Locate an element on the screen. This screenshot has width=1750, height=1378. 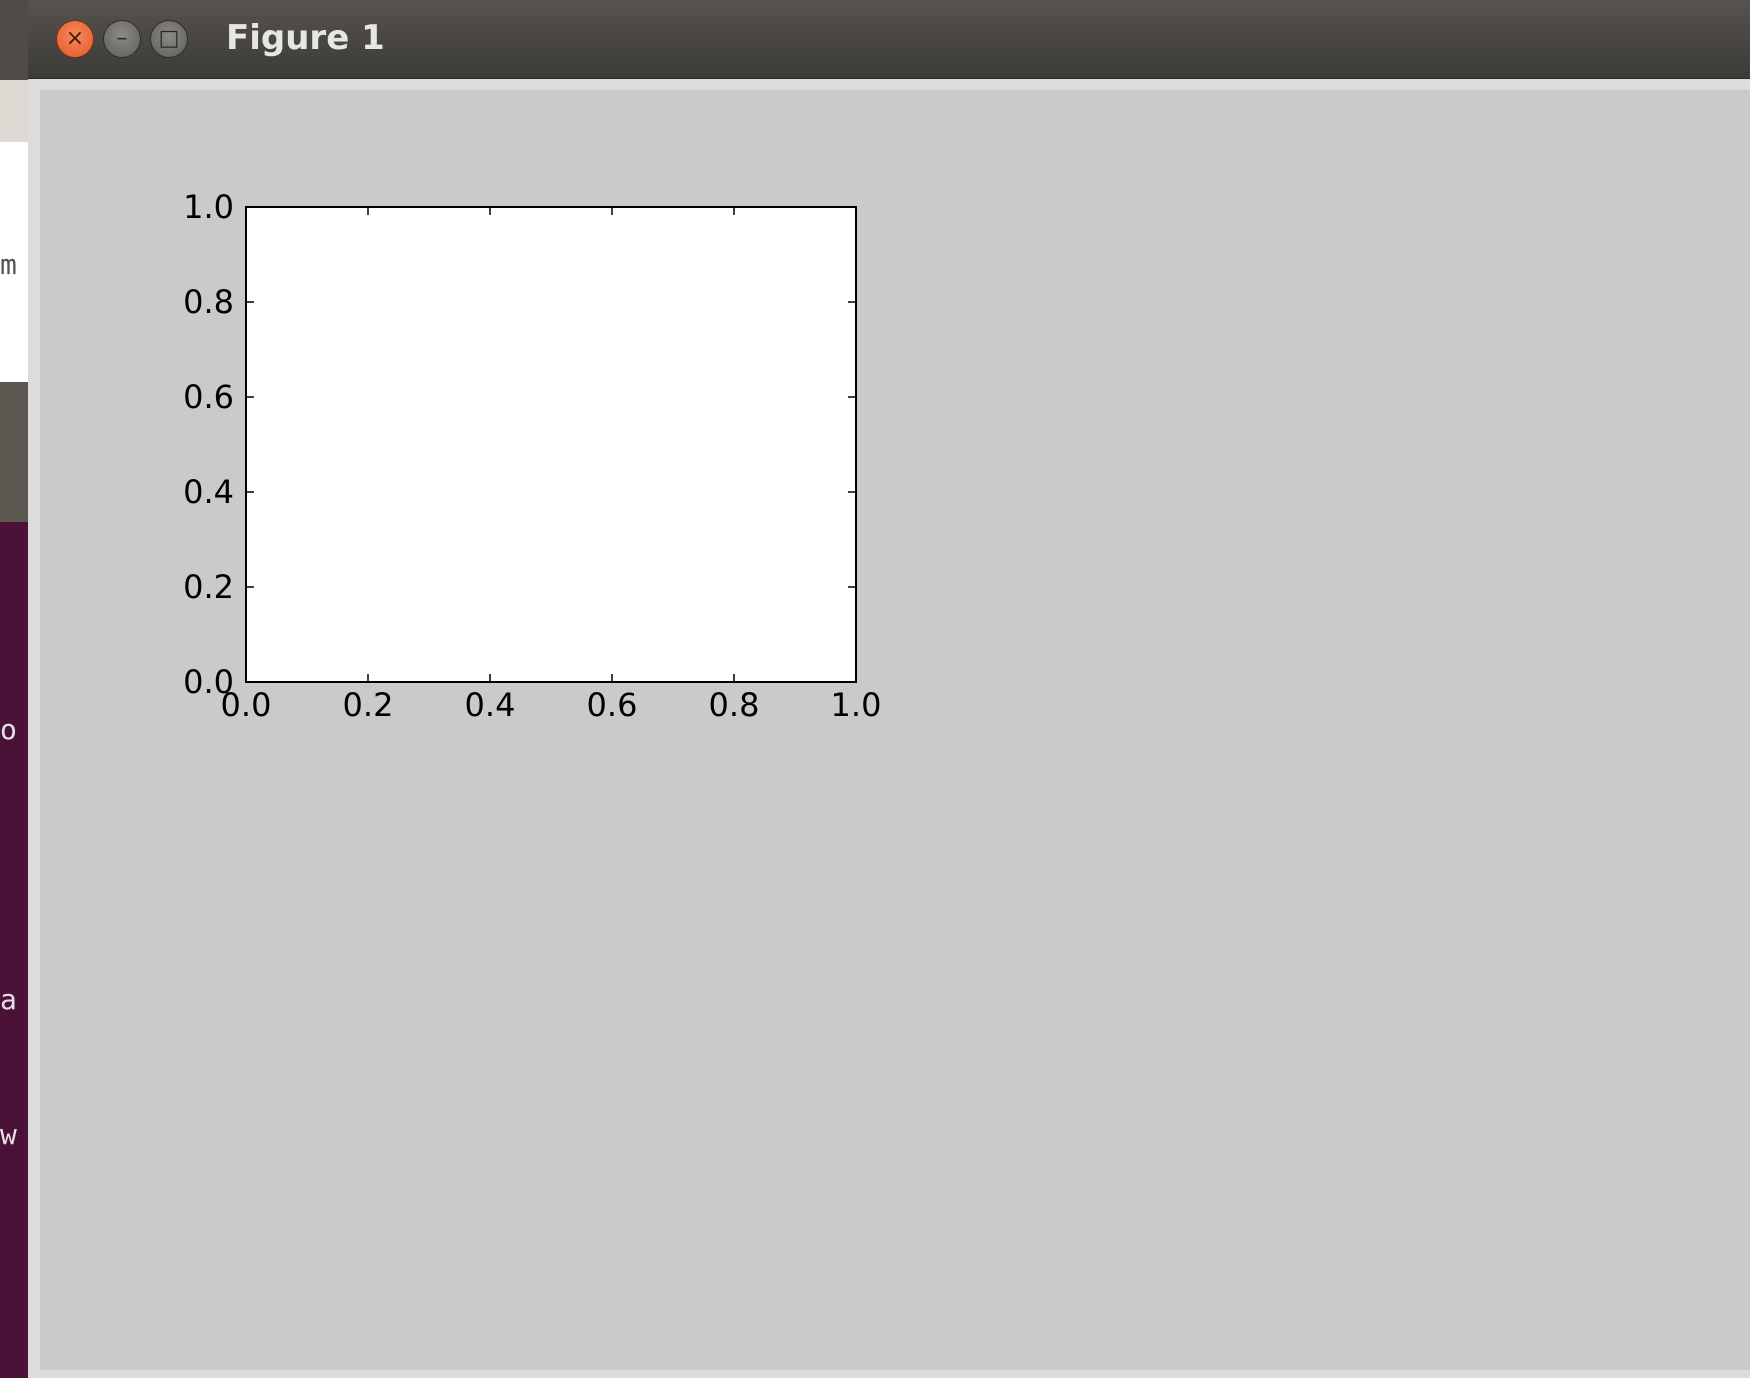
x-tick-label: 0.0 is located at coordinates (246, 705).